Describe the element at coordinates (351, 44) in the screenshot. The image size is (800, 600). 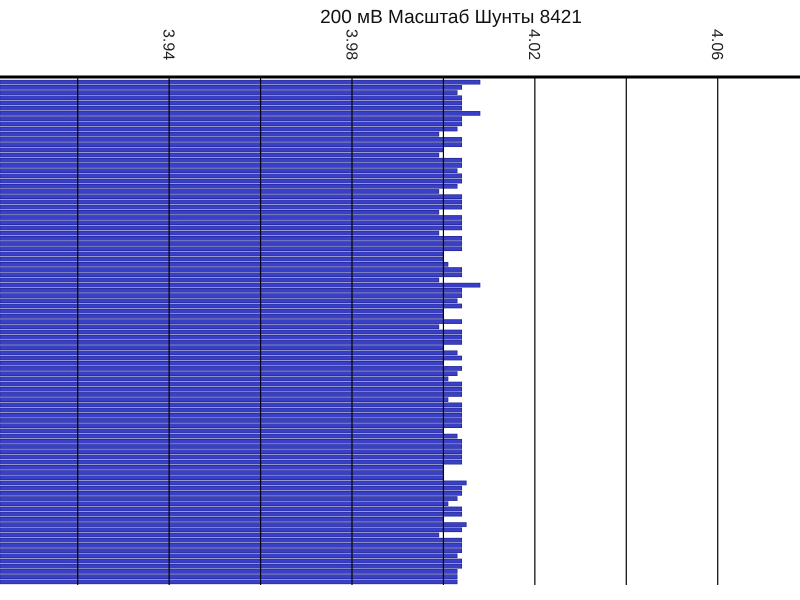
I see `x-tick-label: 3.98` at that location.